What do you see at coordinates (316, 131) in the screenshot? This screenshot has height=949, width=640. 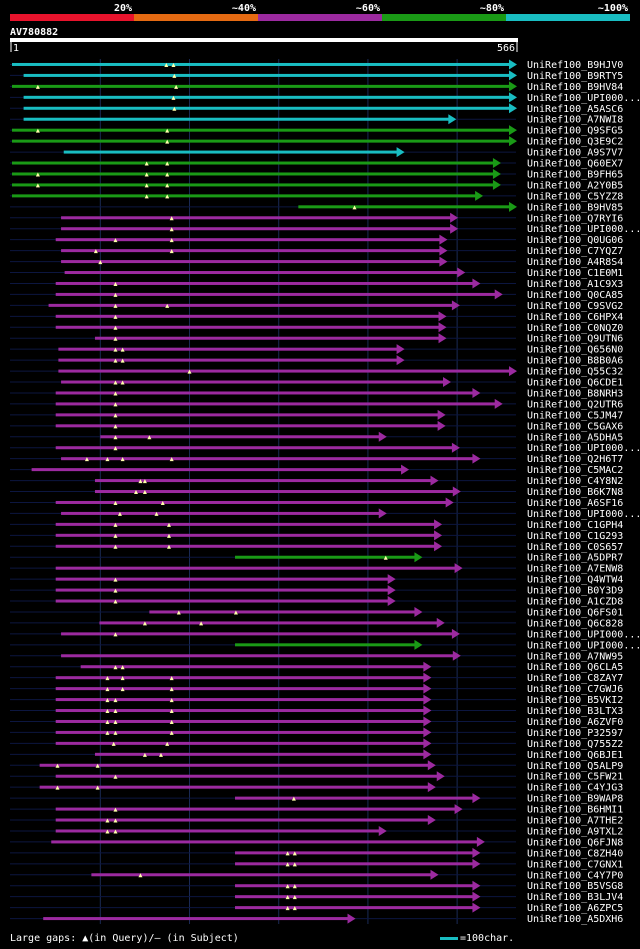 I see `hit-row: UniRef100_Q9SFG5` at bounding box center [316, 131].